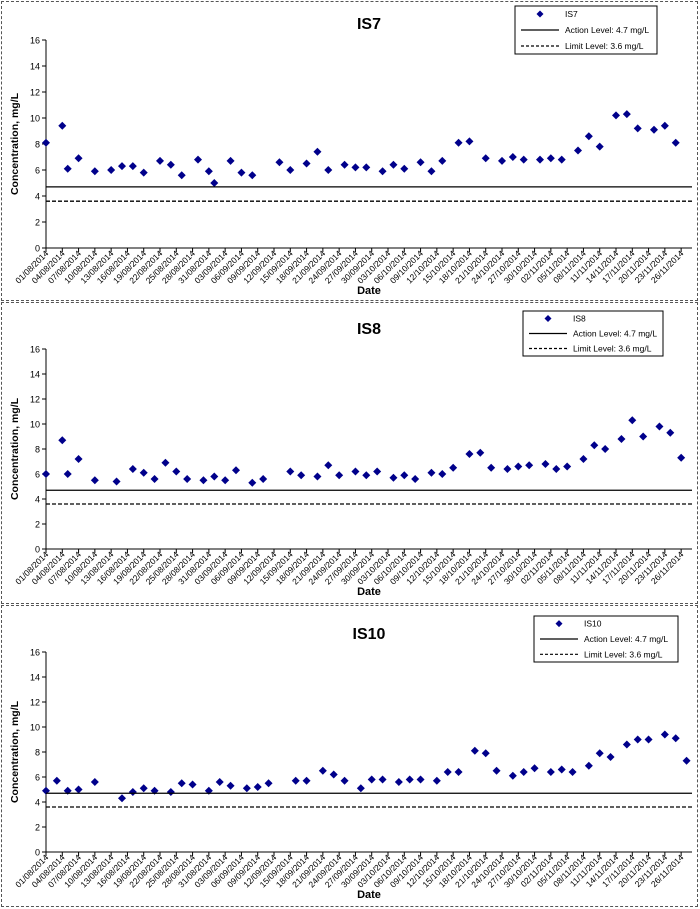 The height and width of the screenshot is (909, 700). Describe the element at coordinates (559, 624) in the screenshot. I see `legend-marker` at that location.